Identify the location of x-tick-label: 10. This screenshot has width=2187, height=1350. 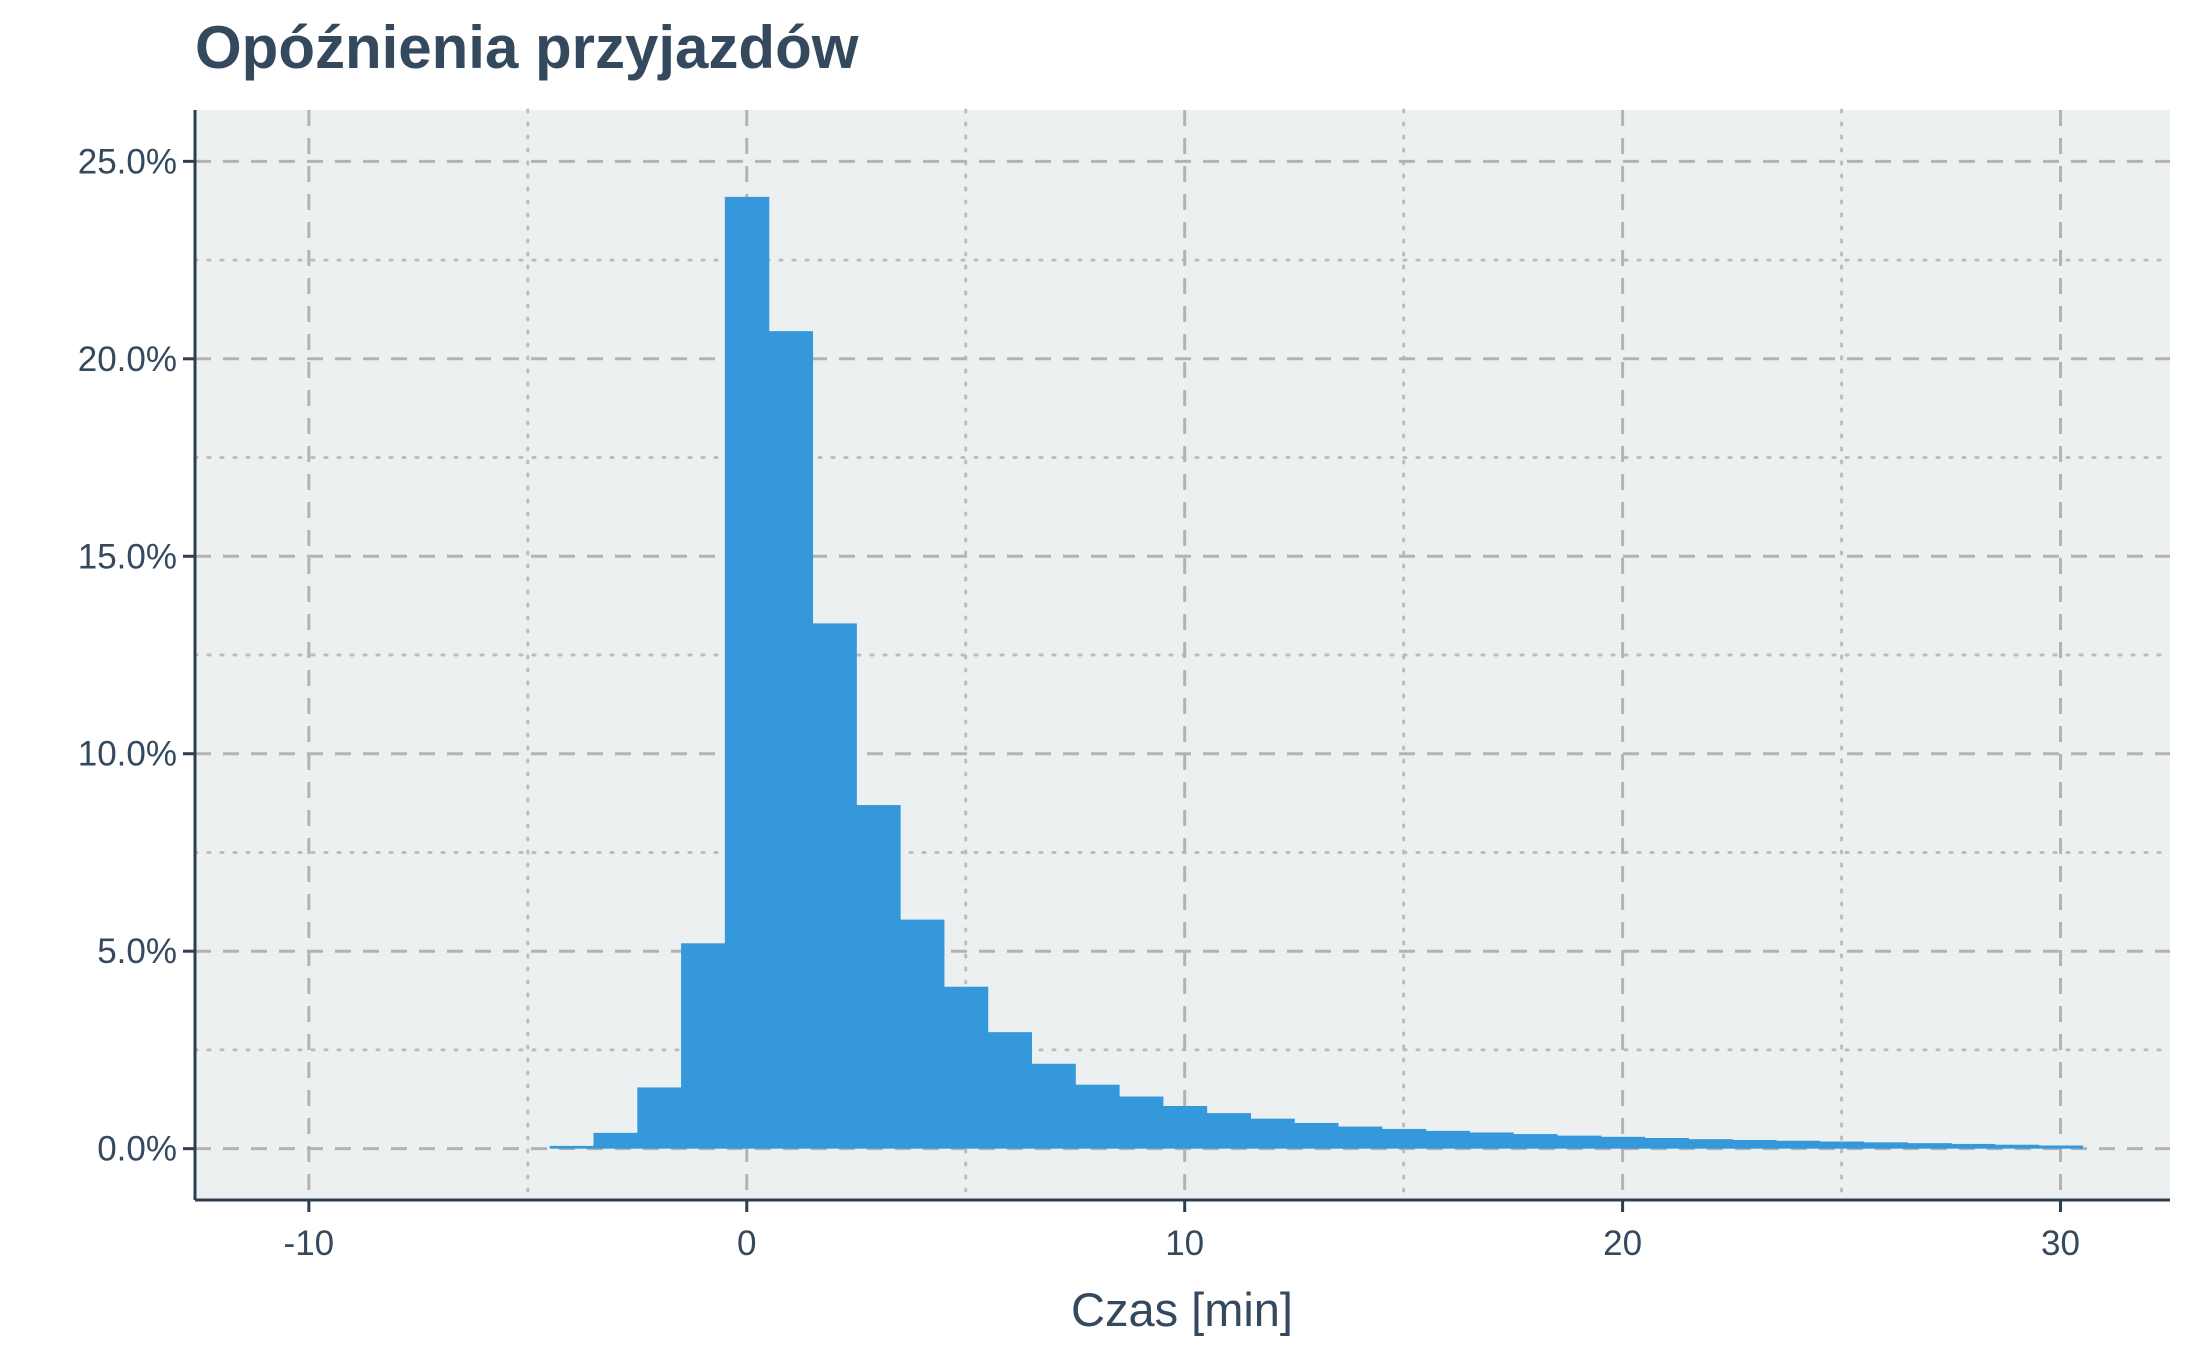
(1184, 1243).